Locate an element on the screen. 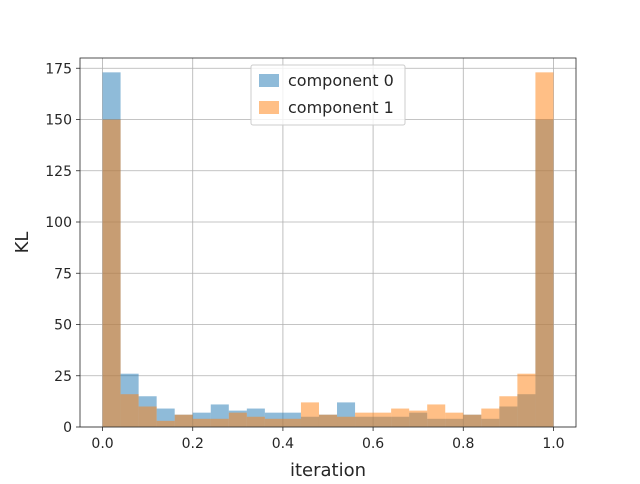 The width and height of the screenshot is (640, 484). legend-label-0: component 0 is located at coordinates (341, 80).